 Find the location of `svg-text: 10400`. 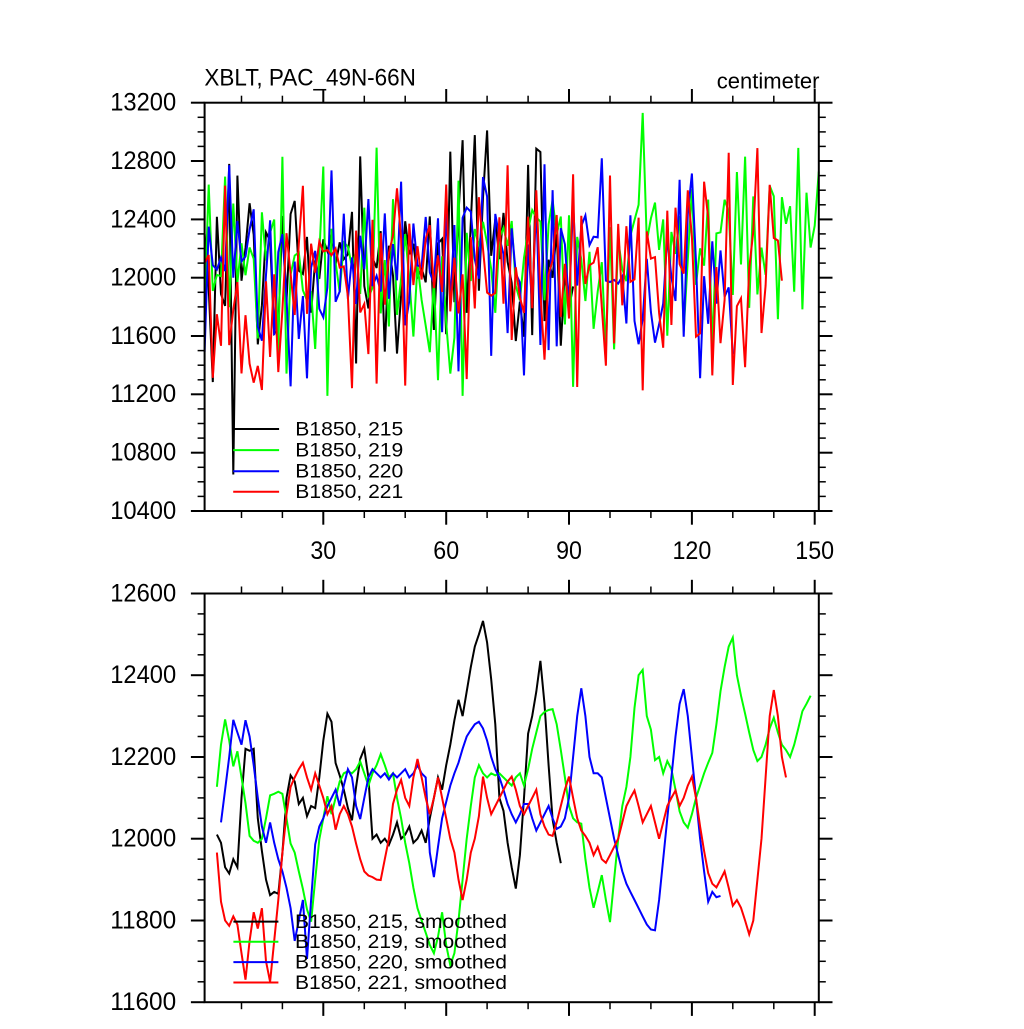

svg-text: 10400 is located at coordinates (143, 511).